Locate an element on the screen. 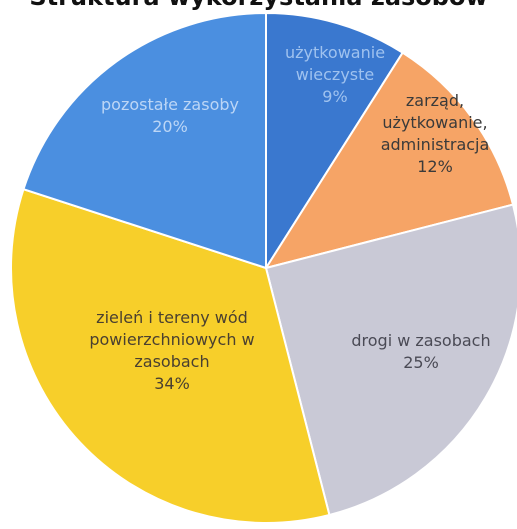  slice-label: zarząd, użytkowanie, administracja 12% is located at coordinates (435, 133).